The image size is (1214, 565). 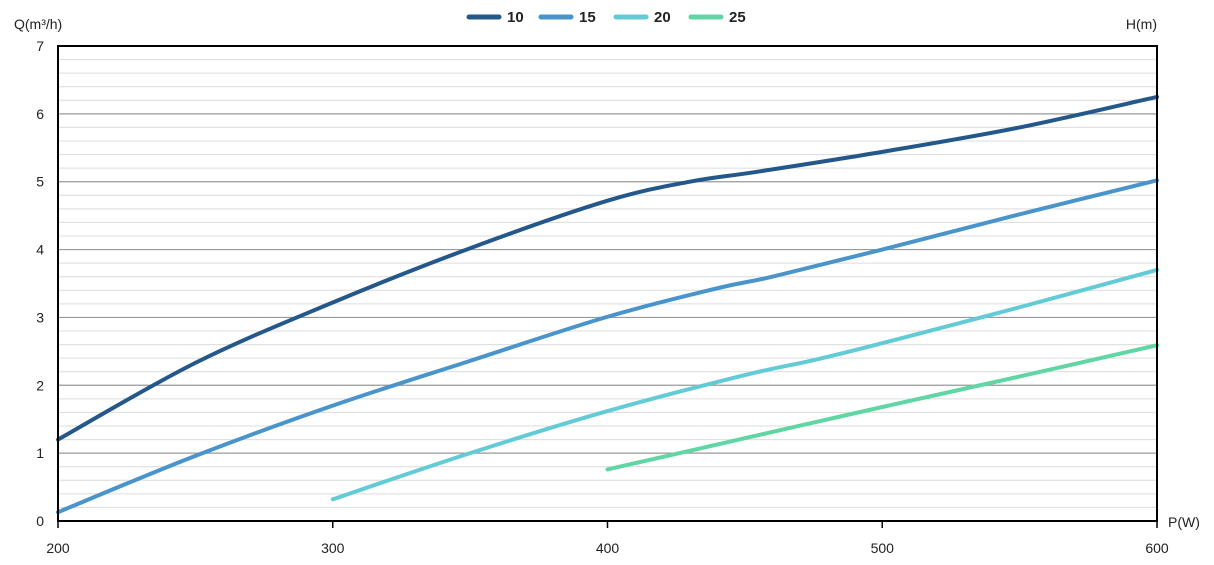 What do you see at coordinates (662, 17) in the screenshot?
I see `legend-label-20: 20` at bounding box center [662, 17].